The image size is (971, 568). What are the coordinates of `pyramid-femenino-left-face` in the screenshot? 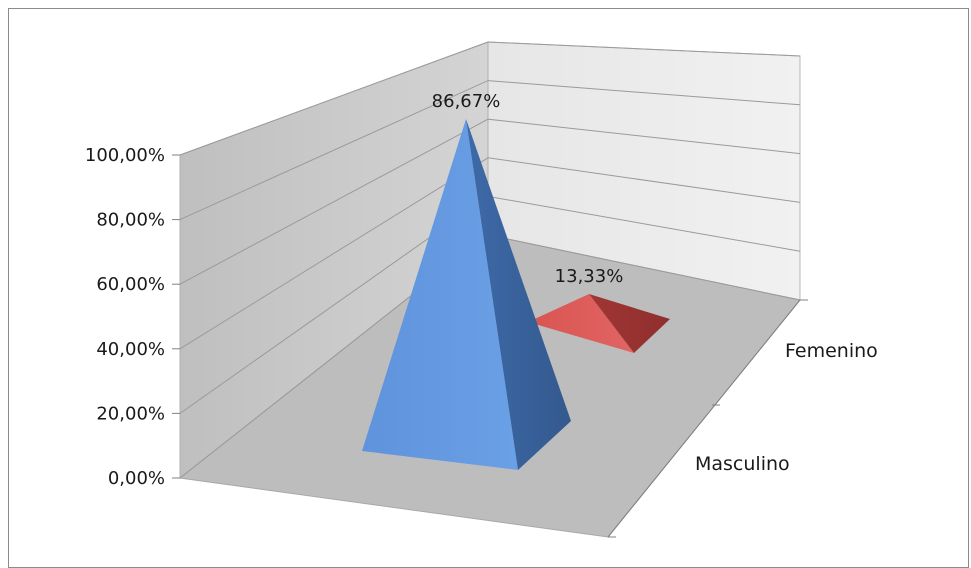 It's located at (581, 323).